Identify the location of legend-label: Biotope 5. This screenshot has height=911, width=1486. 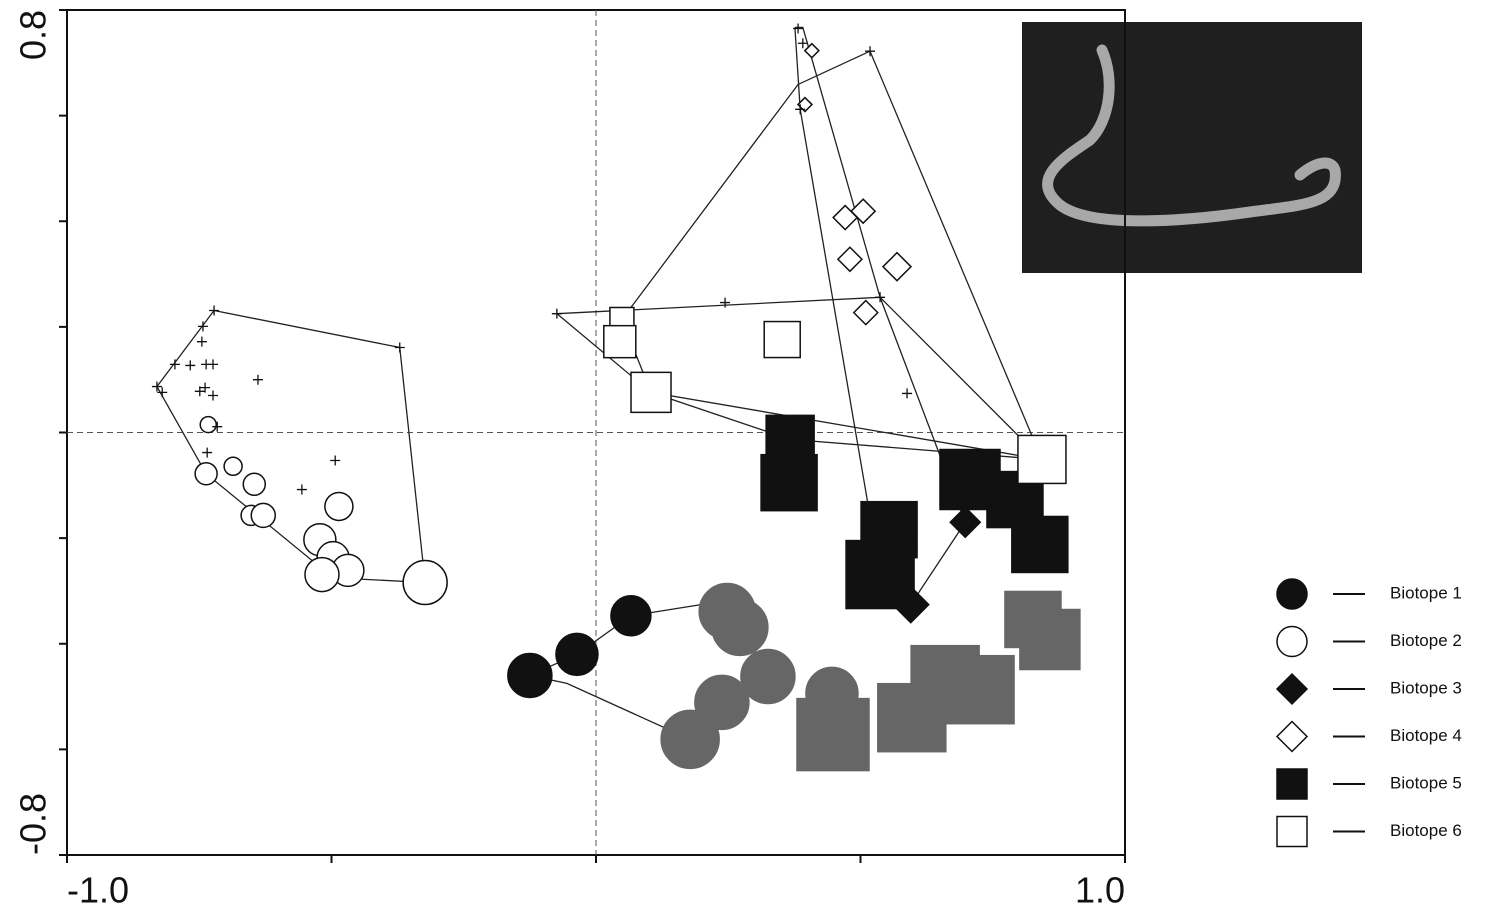
(1426, 782).